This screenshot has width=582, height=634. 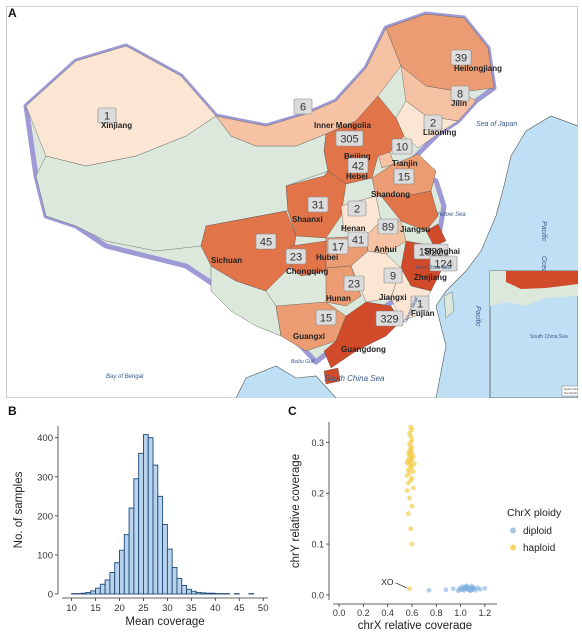 What do you see at coordinates (12, 13) in the screenshot?
I see `panel-label-a: A` at bounding box center [12, 13].